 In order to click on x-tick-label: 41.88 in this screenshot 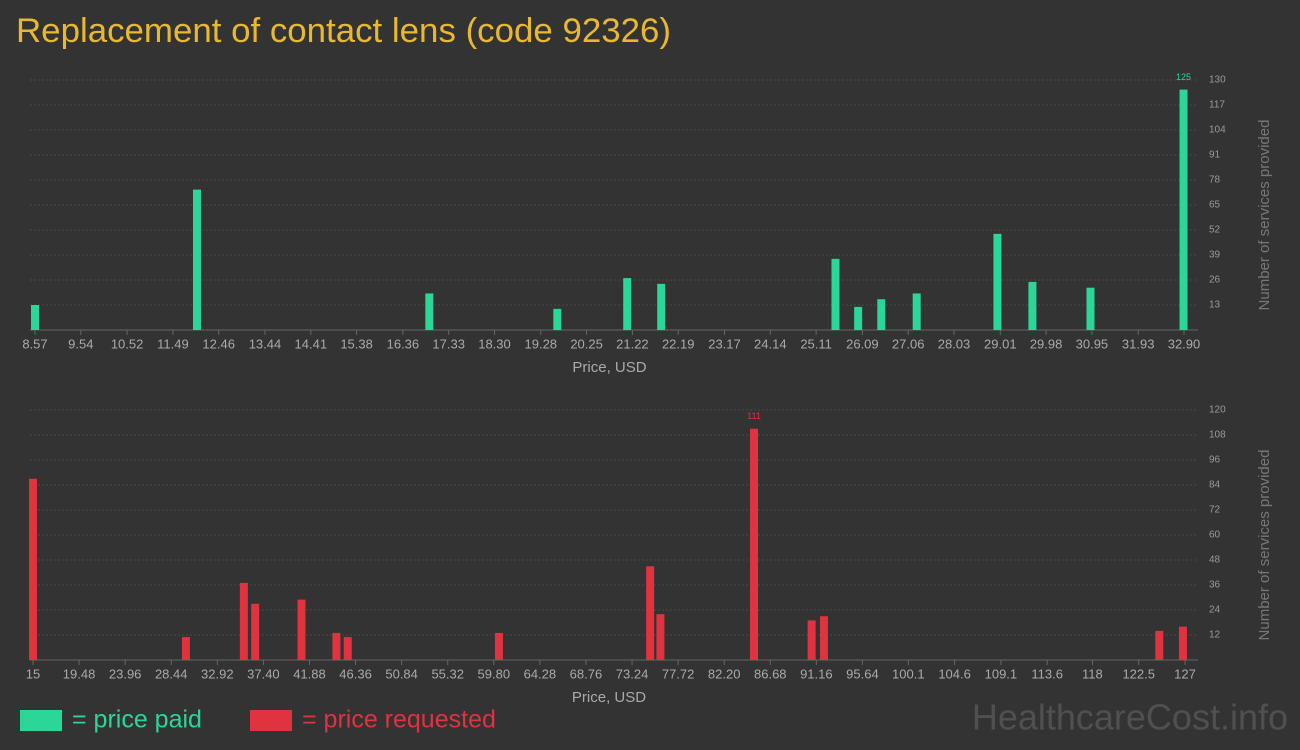, I will do `click(309, 673)`.